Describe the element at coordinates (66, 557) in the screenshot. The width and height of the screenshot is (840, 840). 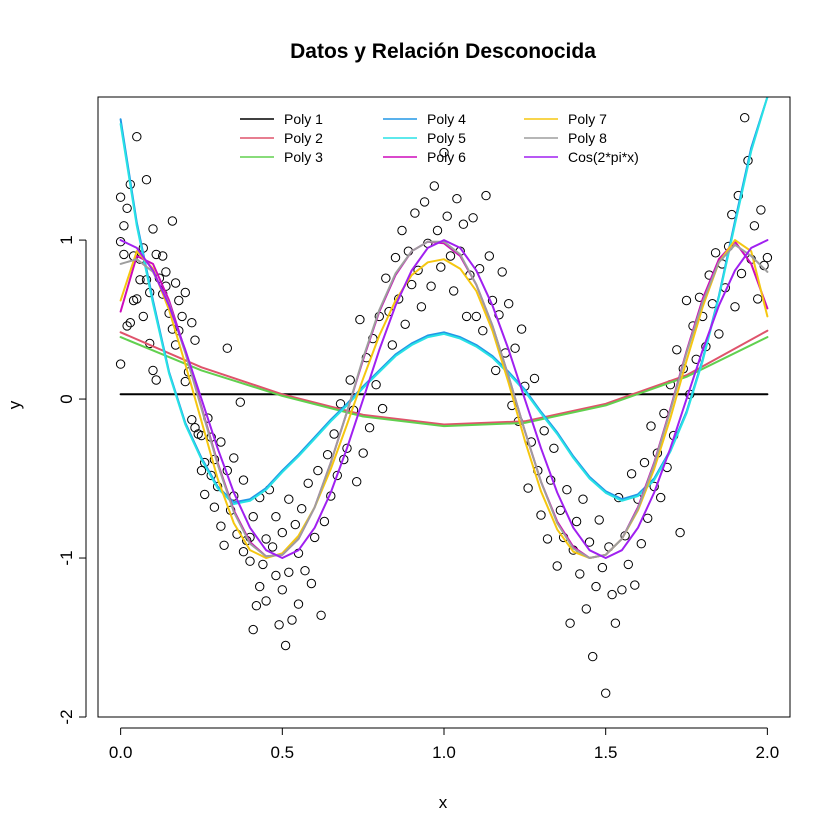
I see `y-tick-label: -1` at that location.